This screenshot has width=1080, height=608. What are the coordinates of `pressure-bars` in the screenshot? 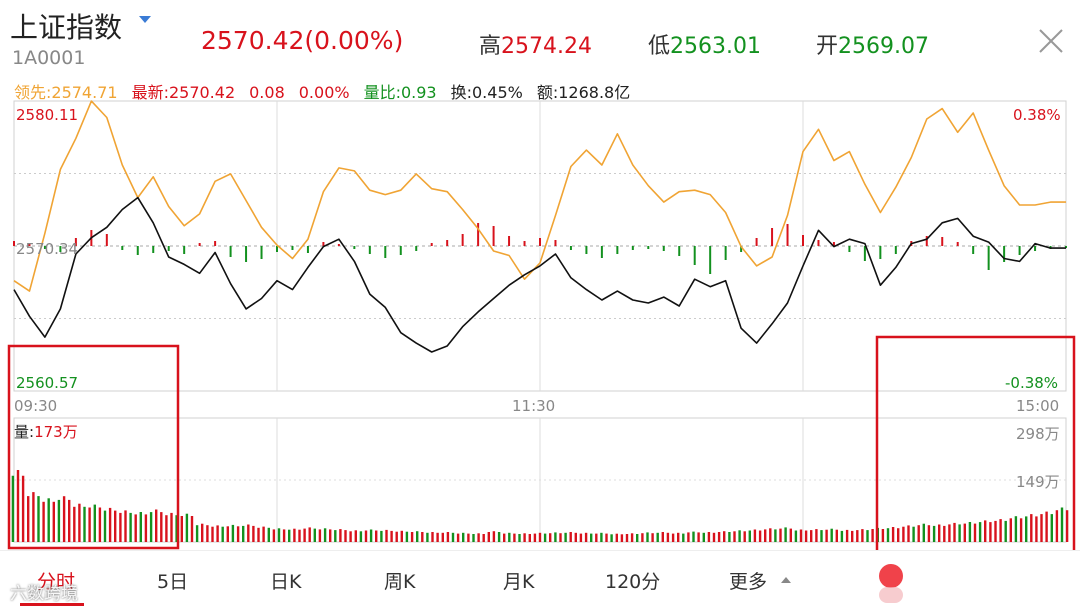 It's located at (540, 248).